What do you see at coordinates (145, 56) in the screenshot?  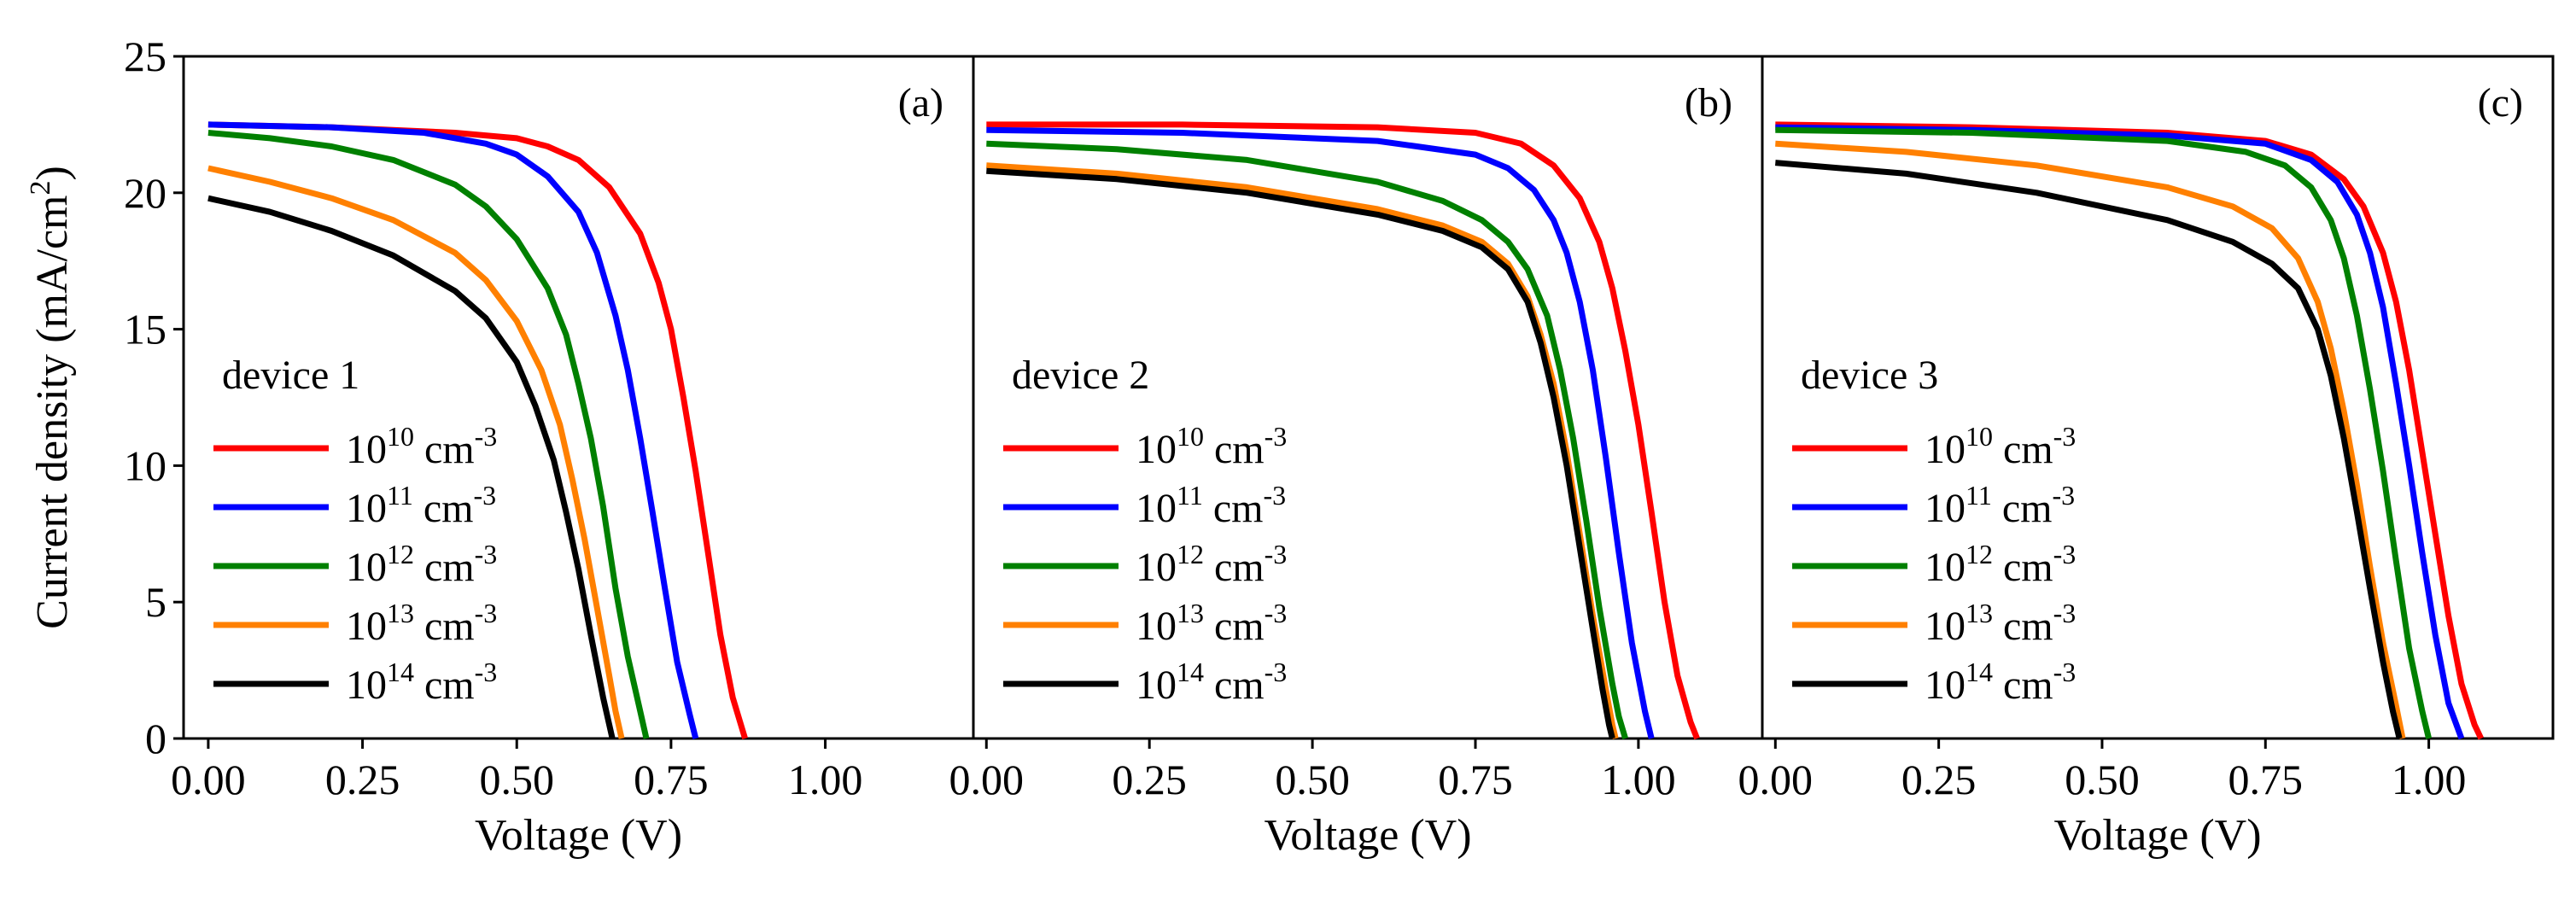 I see `y-tick-label: 25` at bounding box center [145, 56].